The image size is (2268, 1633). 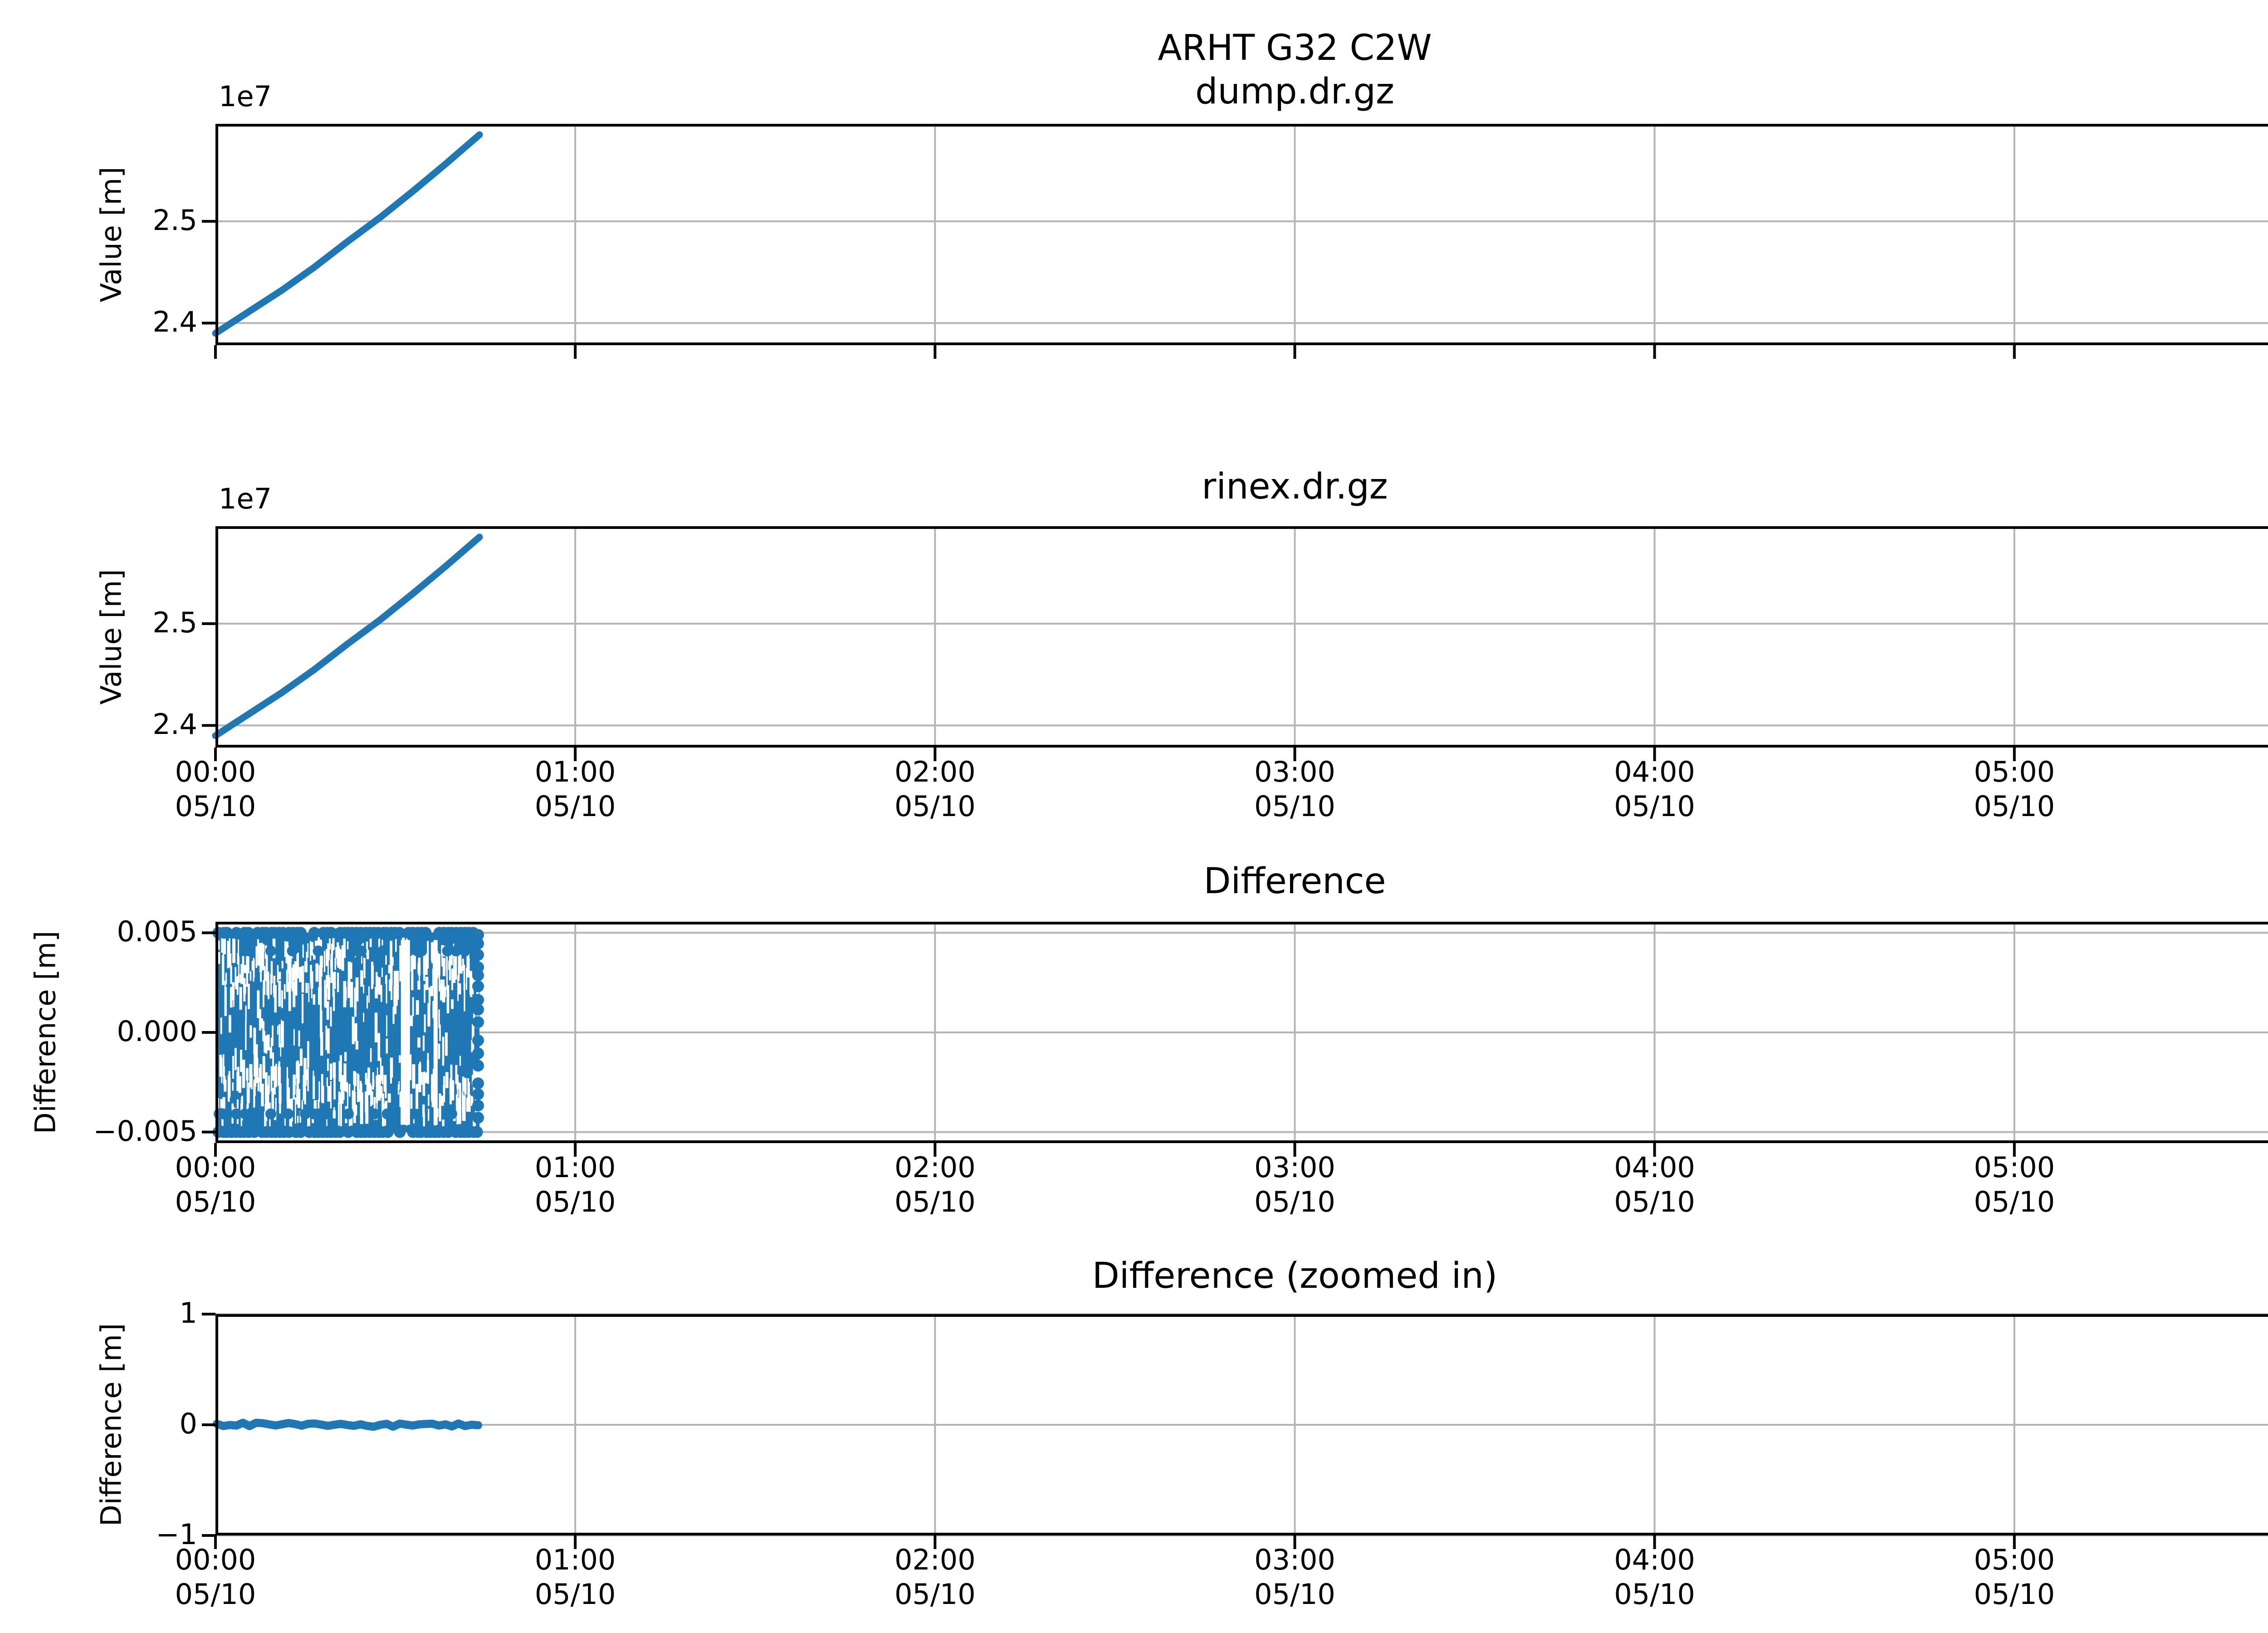 I want to click on subplot-title-difference-block: Difference, so click(x=1242, y=881).